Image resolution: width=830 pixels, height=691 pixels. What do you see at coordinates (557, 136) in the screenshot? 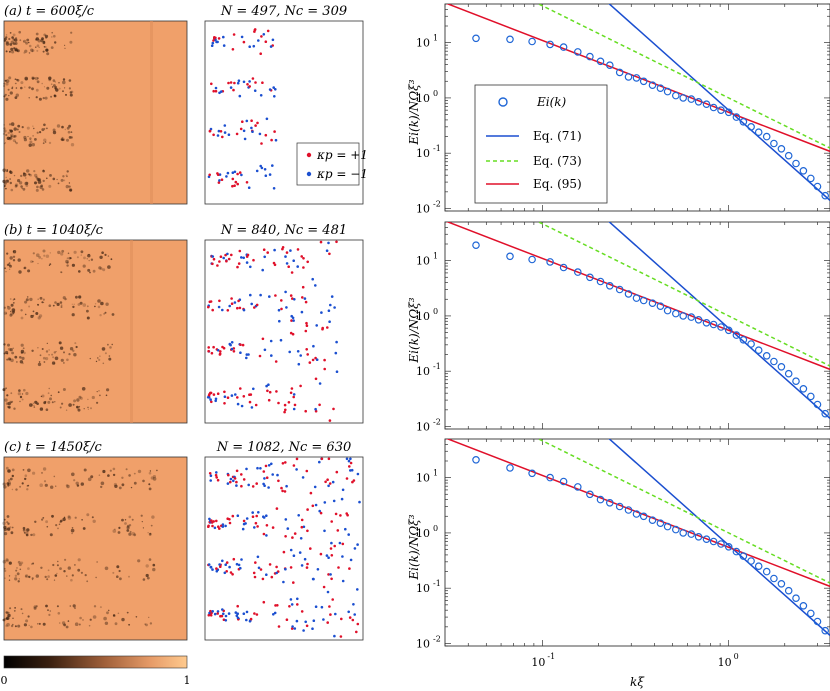
I see `legend-eq71: Eq. (71)` at bounding box center [557, 136].